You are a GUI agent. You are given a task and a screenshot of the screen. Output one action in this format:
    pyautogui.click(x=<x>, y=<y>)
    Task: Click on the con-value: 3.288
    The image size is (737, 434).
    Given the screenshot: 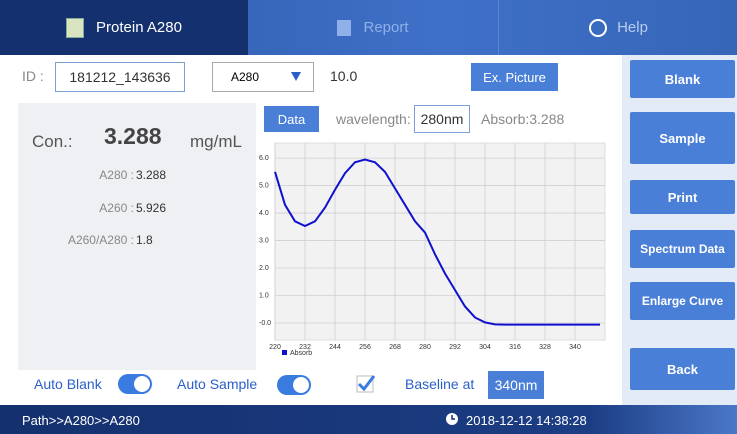 What is the action you would take?
    pyautogui.click(x=133, y=136)
    